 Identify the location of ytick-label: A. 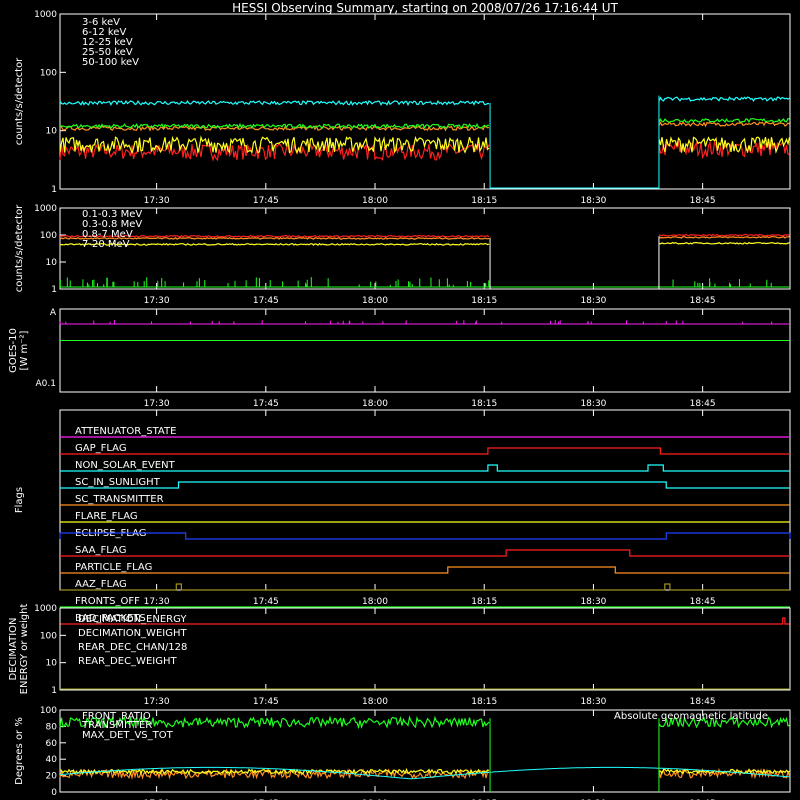
(53, 313).